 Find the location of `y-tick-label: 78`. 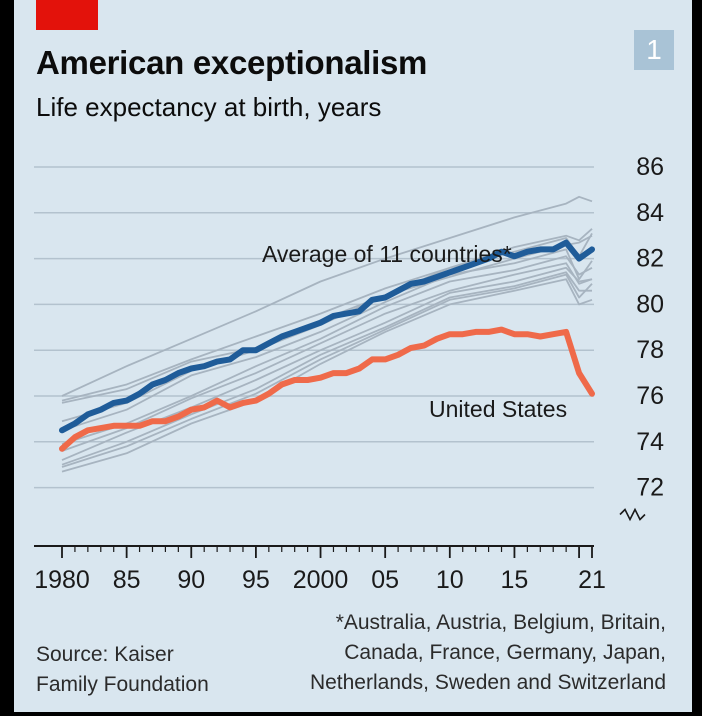

y-tick-label: 78 is located at coordinates (650, 350).